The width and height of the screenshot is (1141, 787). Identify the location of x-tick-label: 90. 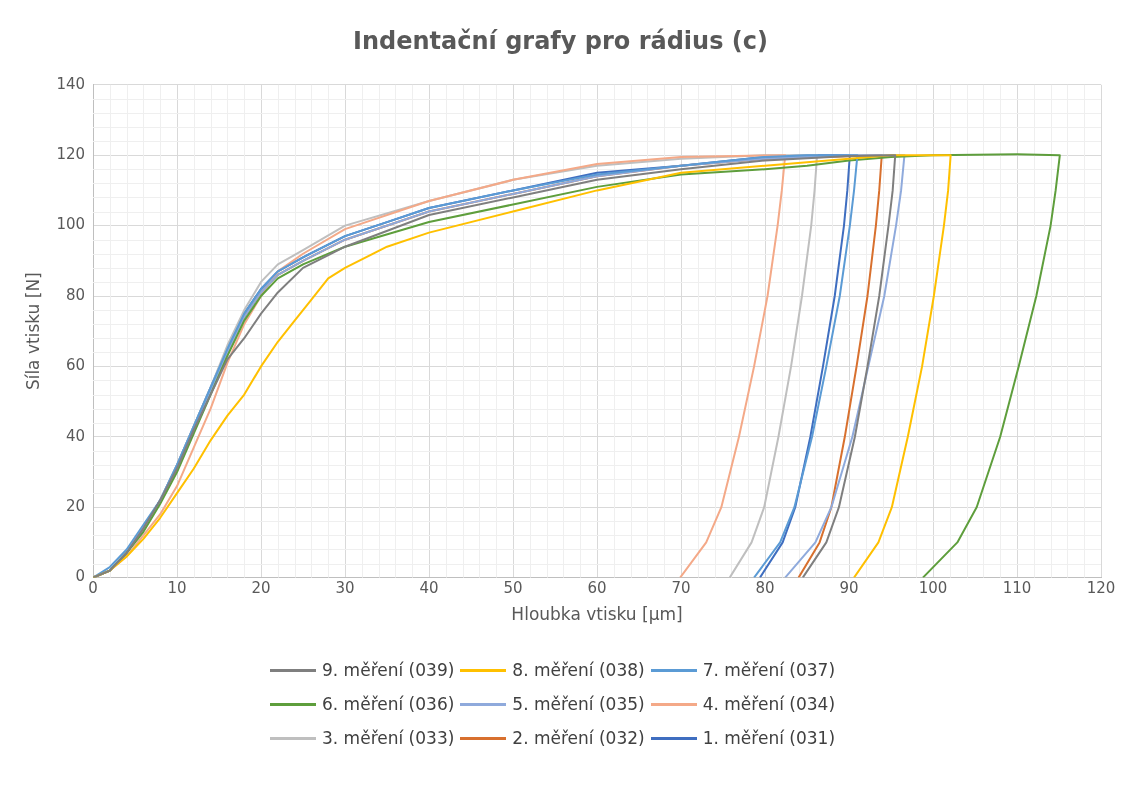
(849, 588).